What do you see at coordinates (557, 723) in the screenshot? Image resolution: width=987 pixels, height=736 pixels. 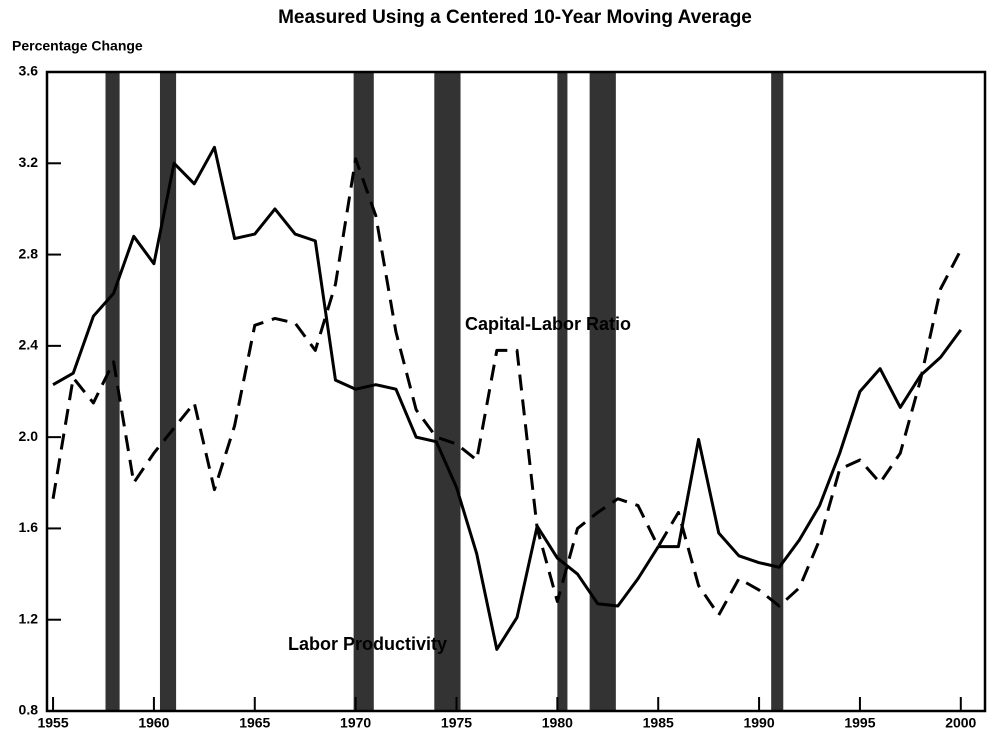 I see `x-tick-label: 1980` at bounding box center [557, 723].